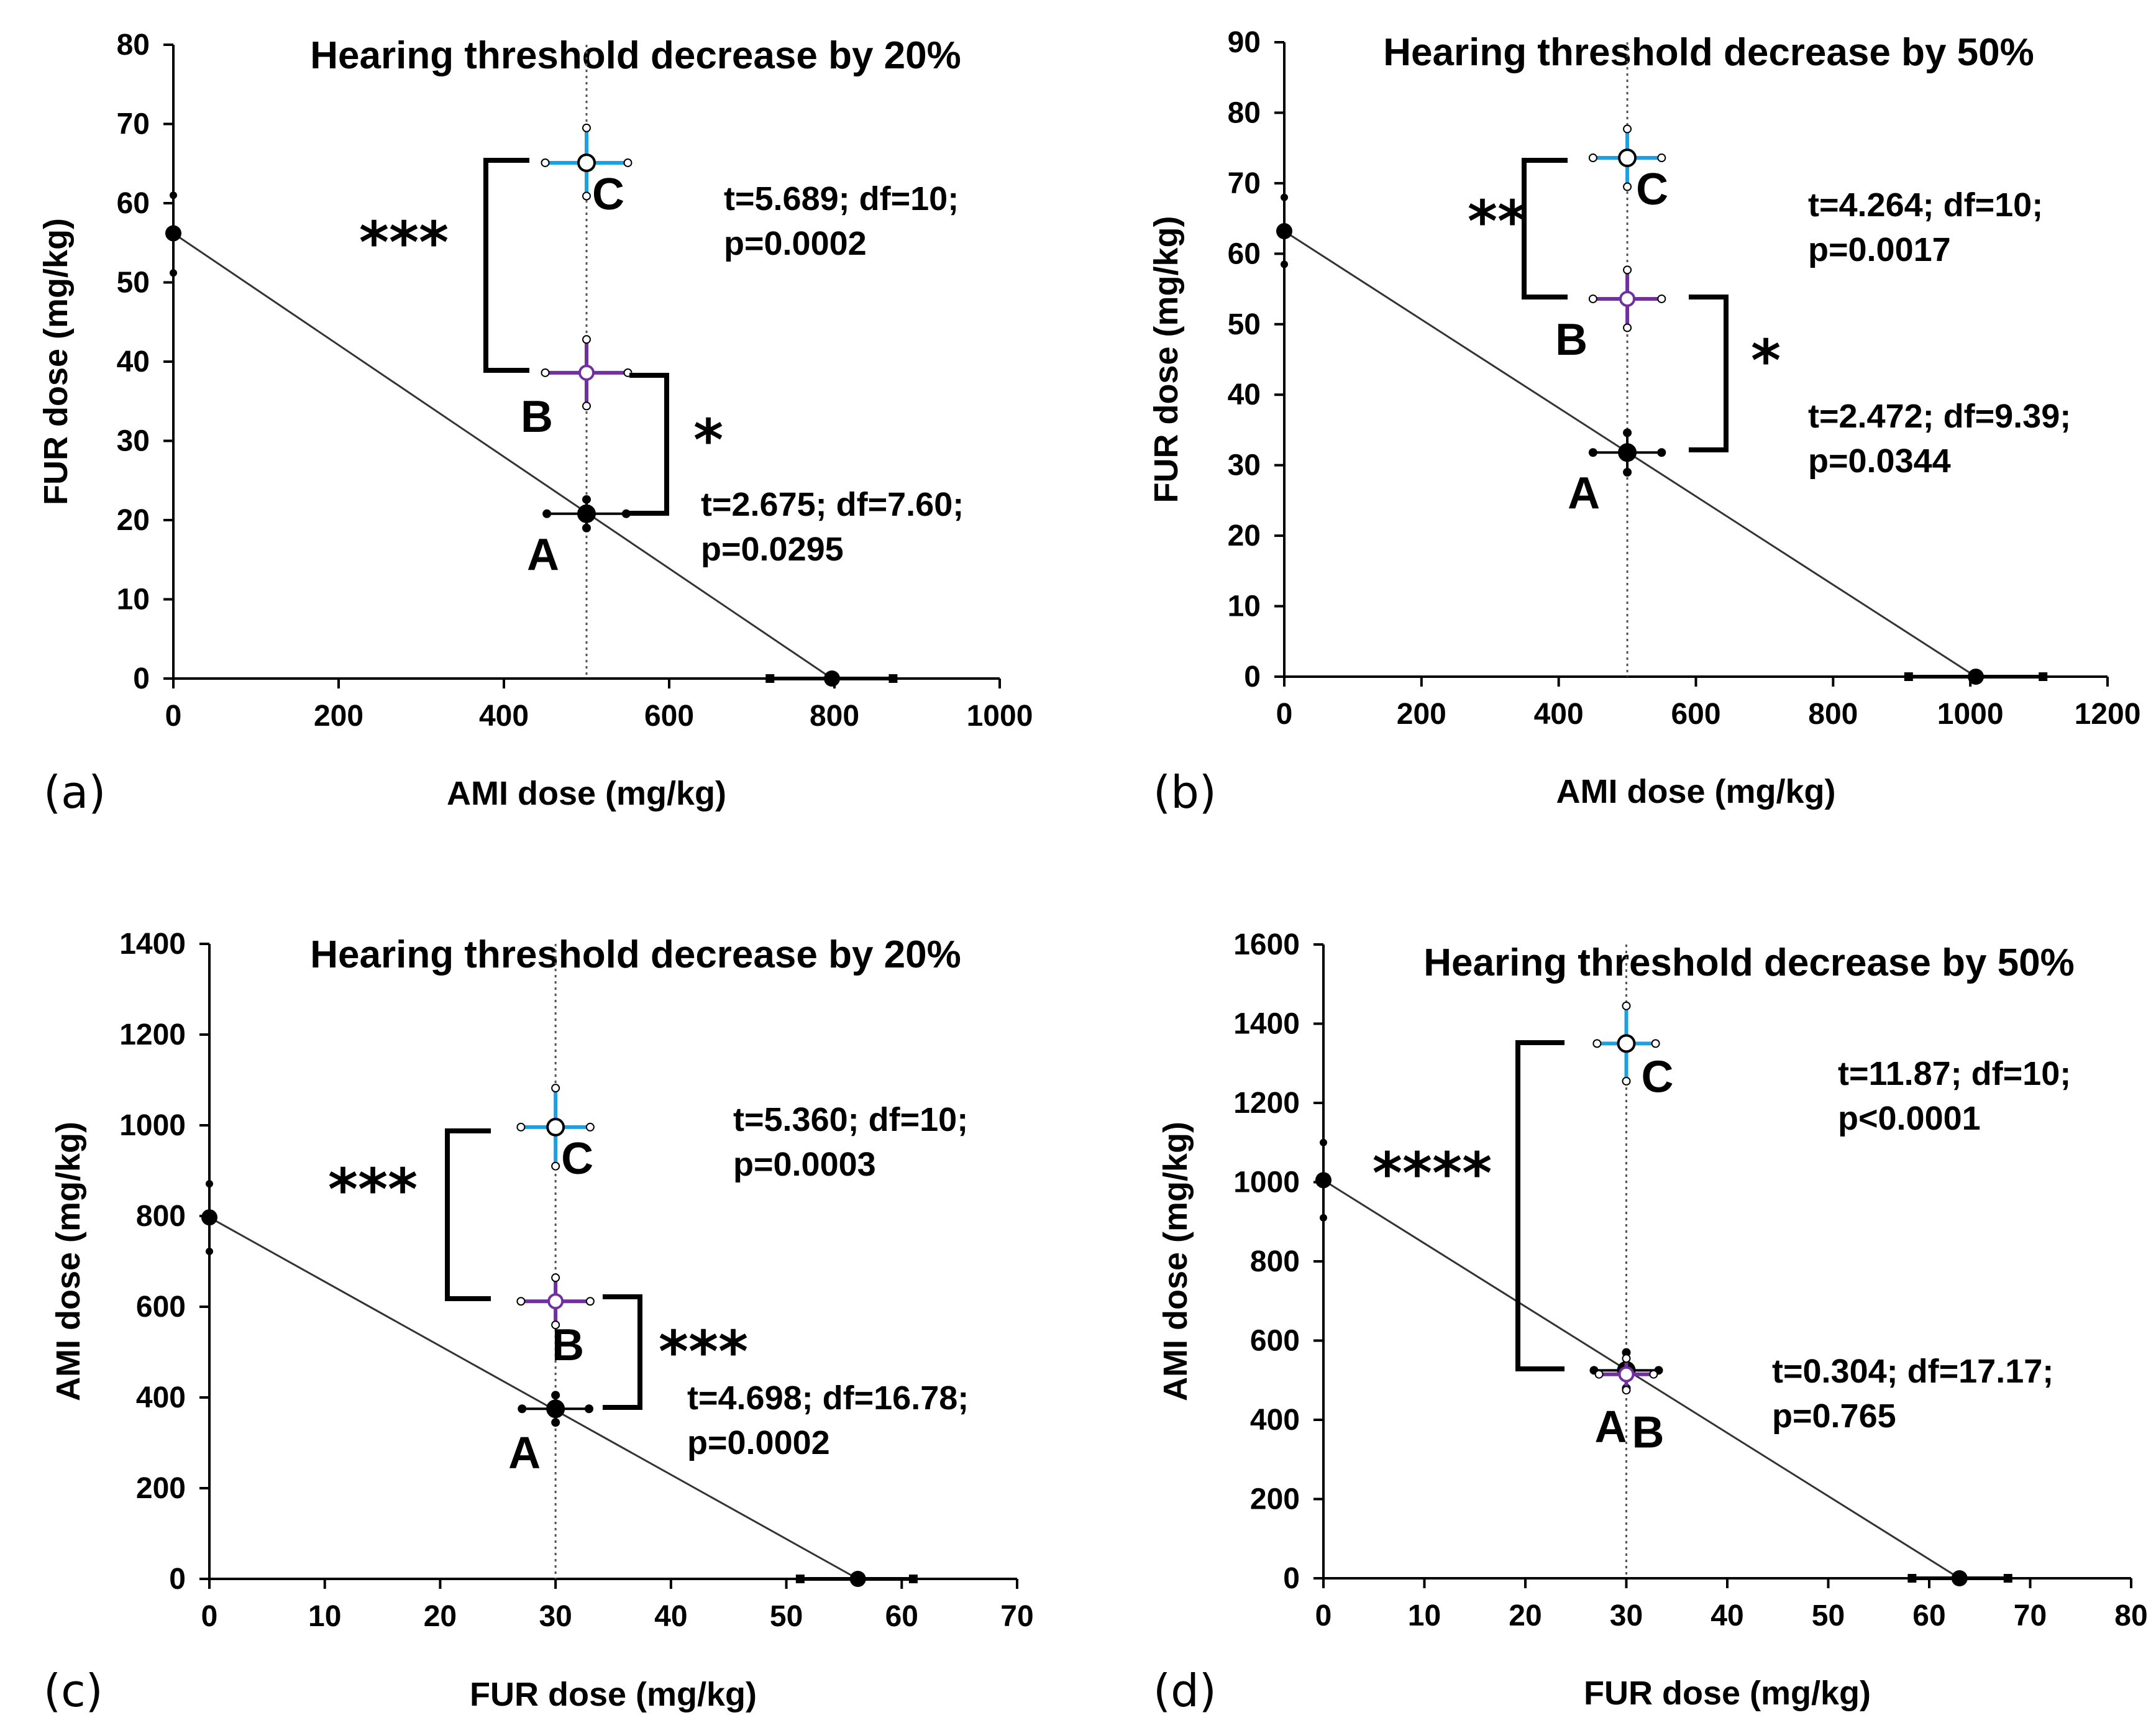 The height and width of the screenshot is (1733, 2156). I want to click on x-tick-label: 1200, so click(2108, 714).